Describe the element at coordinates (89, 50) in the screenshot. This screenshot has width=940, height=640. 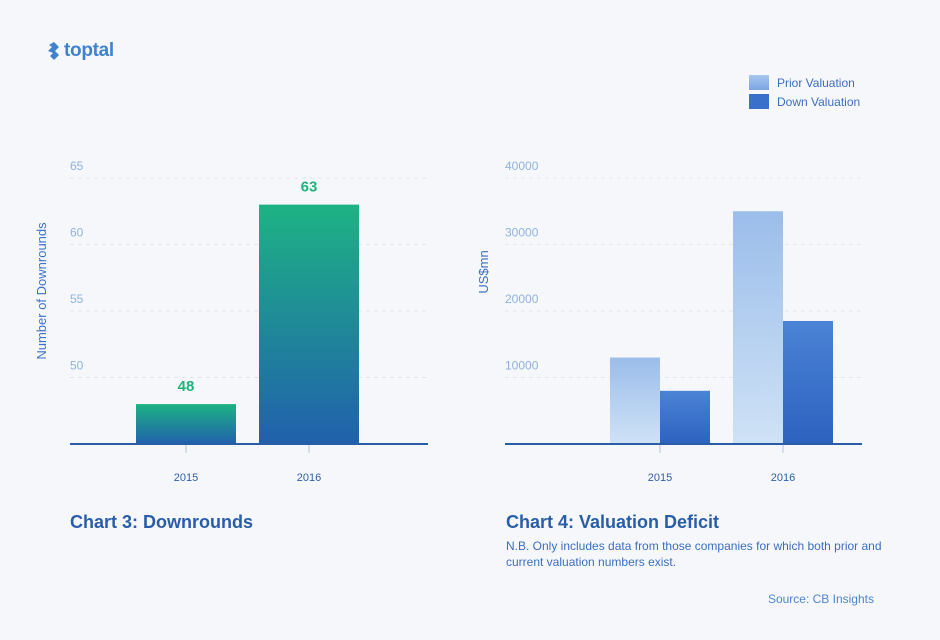
I see `brand-name: toptal` at that location.